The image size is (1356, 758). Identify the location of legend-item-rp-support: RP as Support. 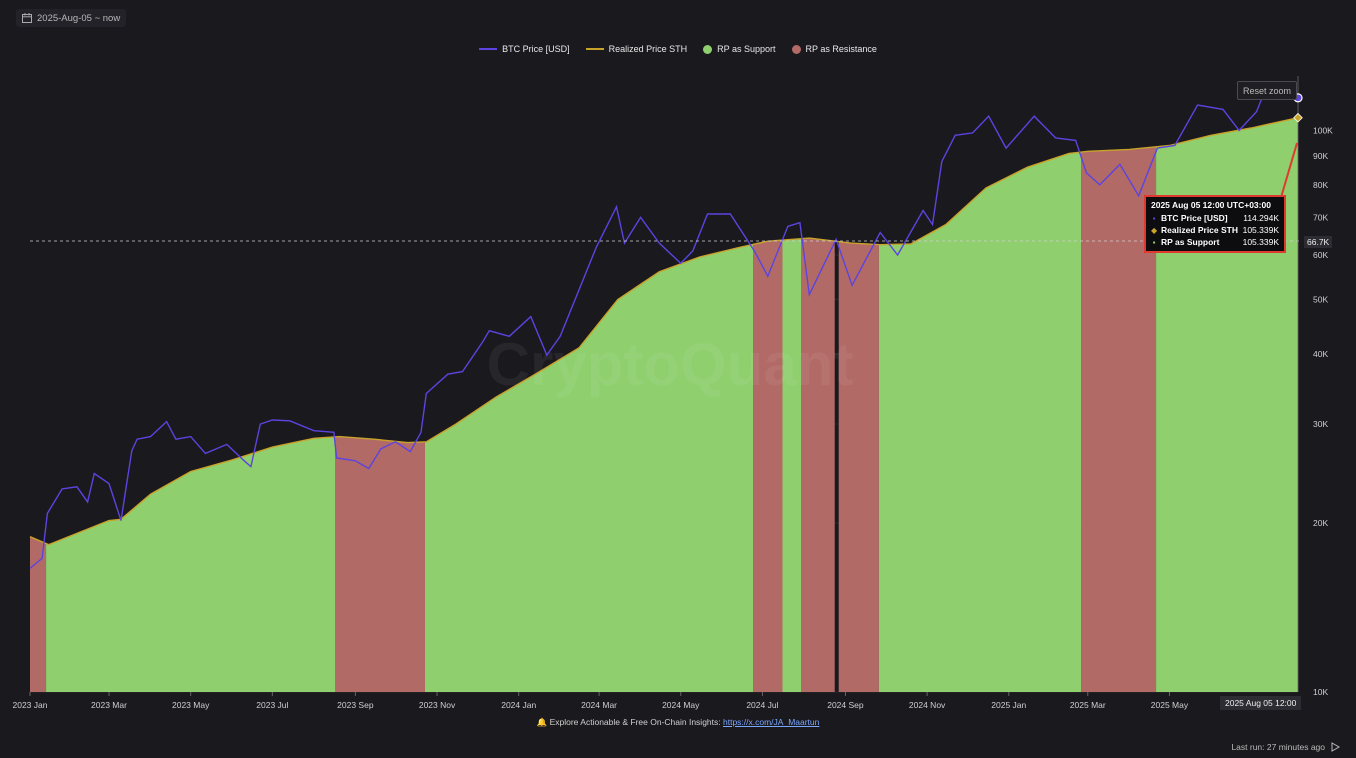
(739, 49).